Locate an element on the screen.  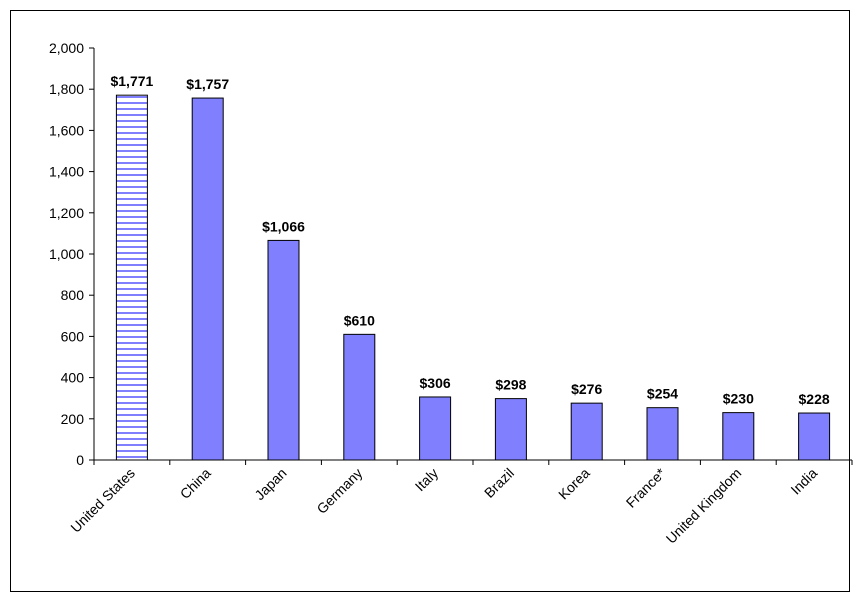
category-label: Korea is located at coordinates (574, 484).